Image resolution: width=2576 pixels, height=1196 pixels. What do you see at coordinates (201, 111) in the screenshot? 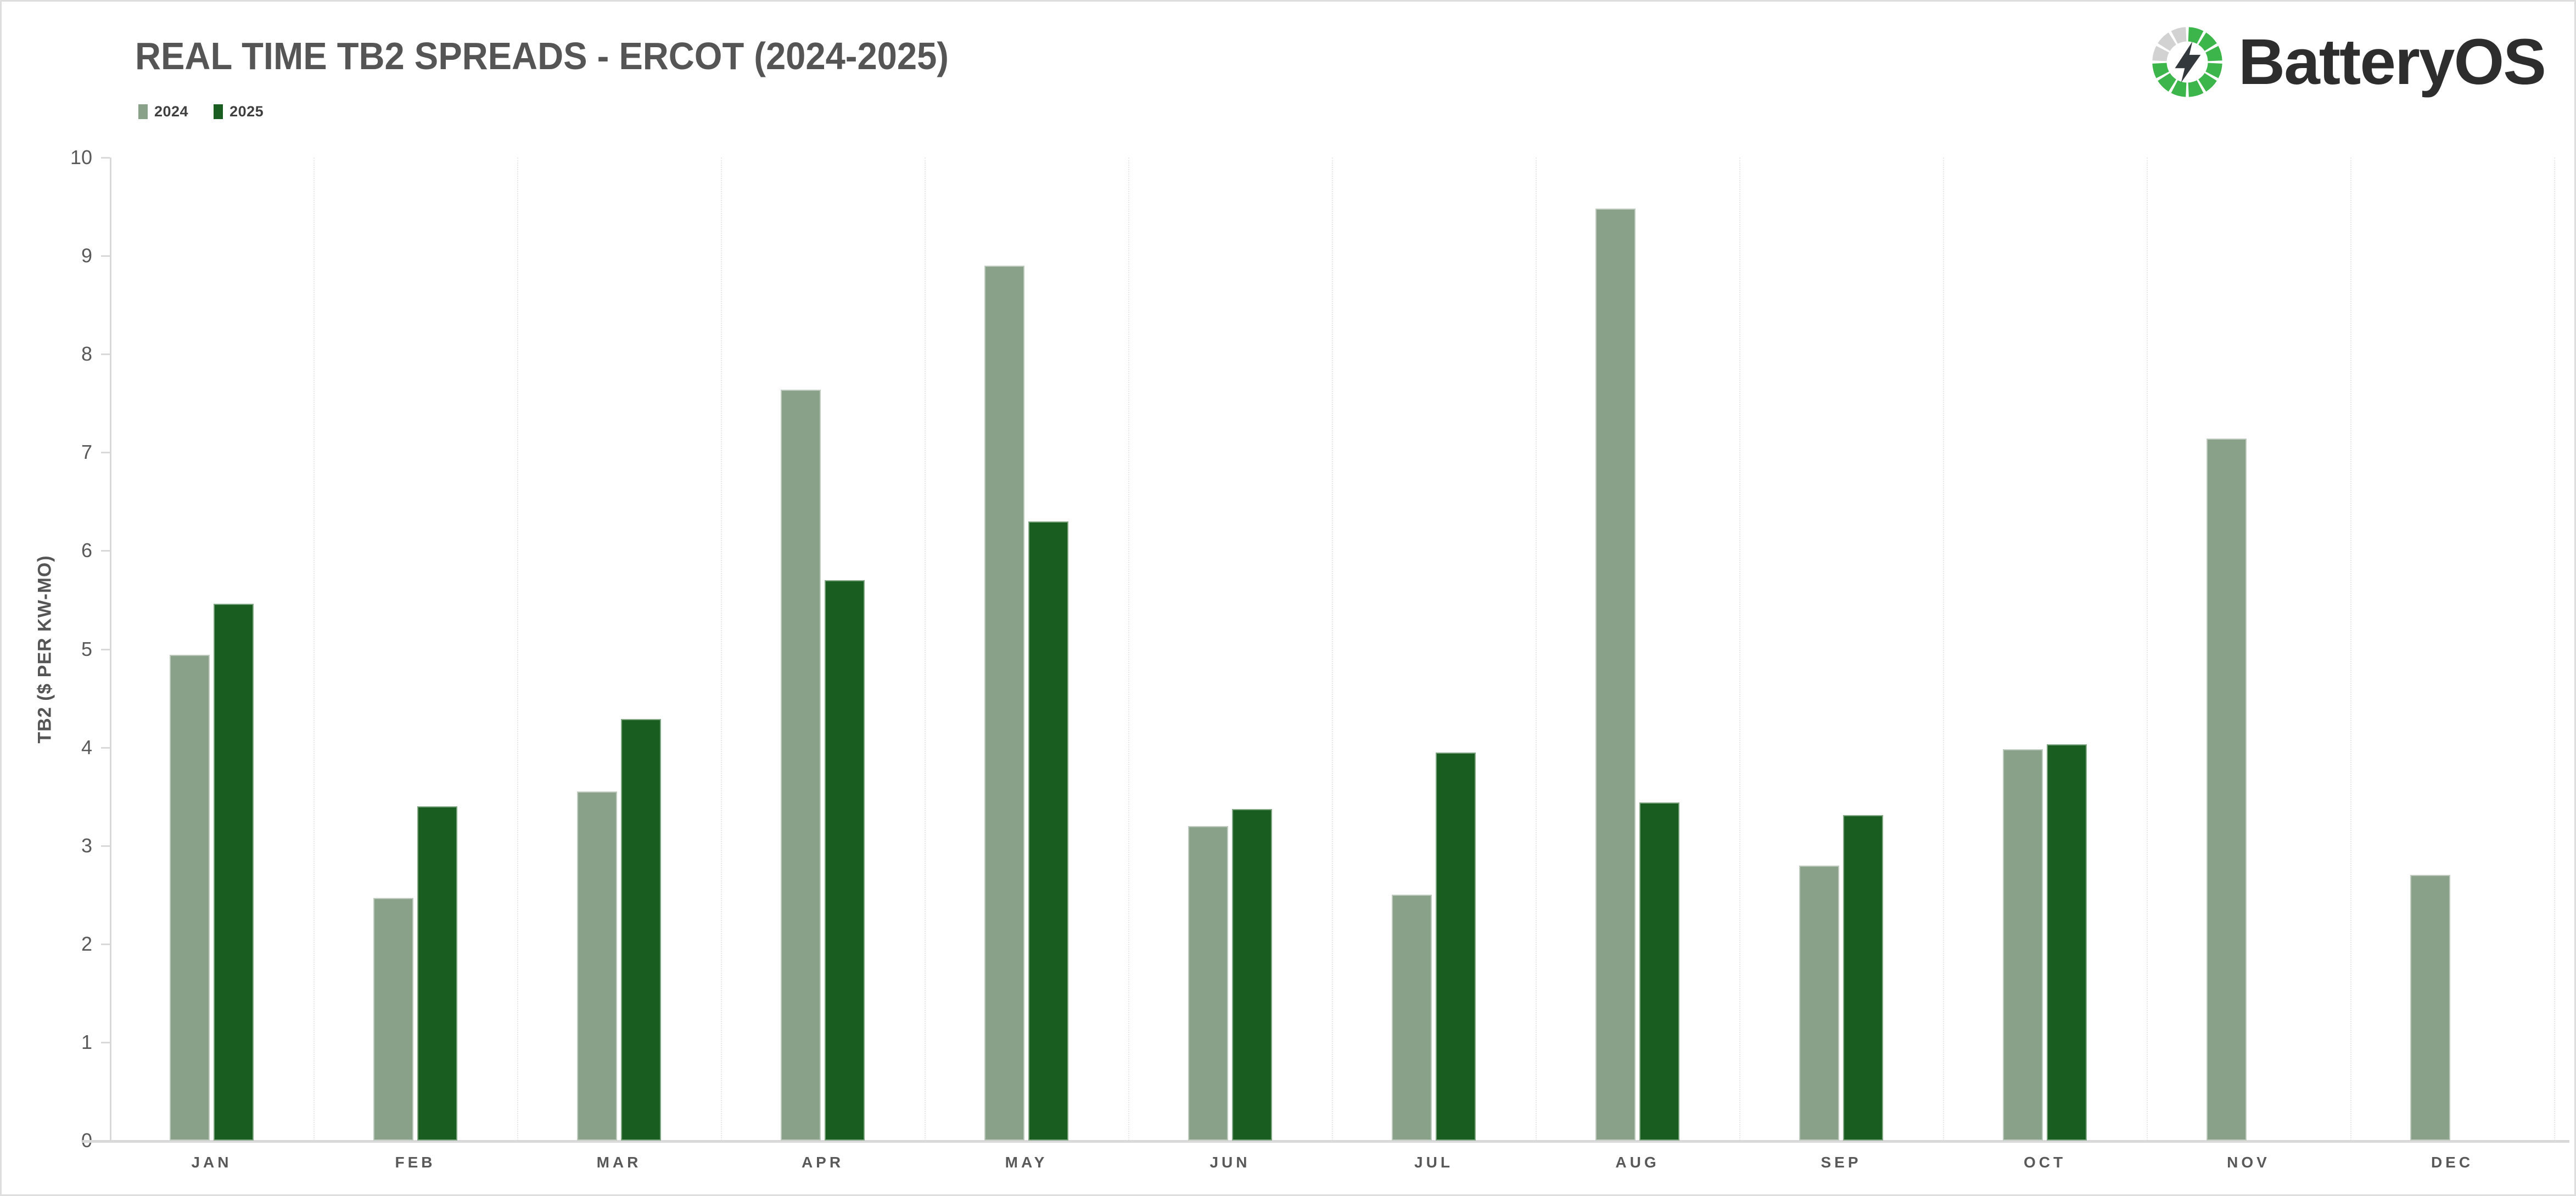
I see `legend: 2024 2025` at bounding box center [201, 111].